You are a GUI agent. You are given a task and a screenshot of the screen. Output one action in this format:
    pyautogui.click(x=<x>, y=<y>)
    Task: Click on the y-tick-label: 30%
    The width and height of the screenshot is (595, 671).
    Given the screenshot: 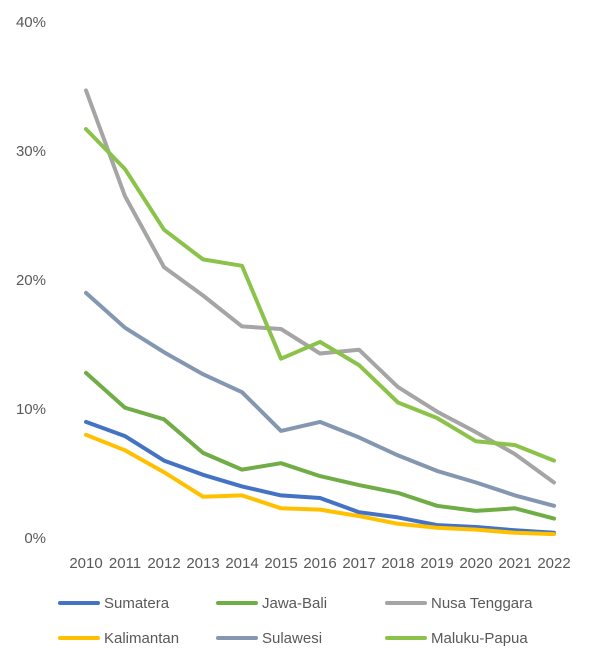 What is the action you would take?
    pyautogui.click(x=31, y=151)
    